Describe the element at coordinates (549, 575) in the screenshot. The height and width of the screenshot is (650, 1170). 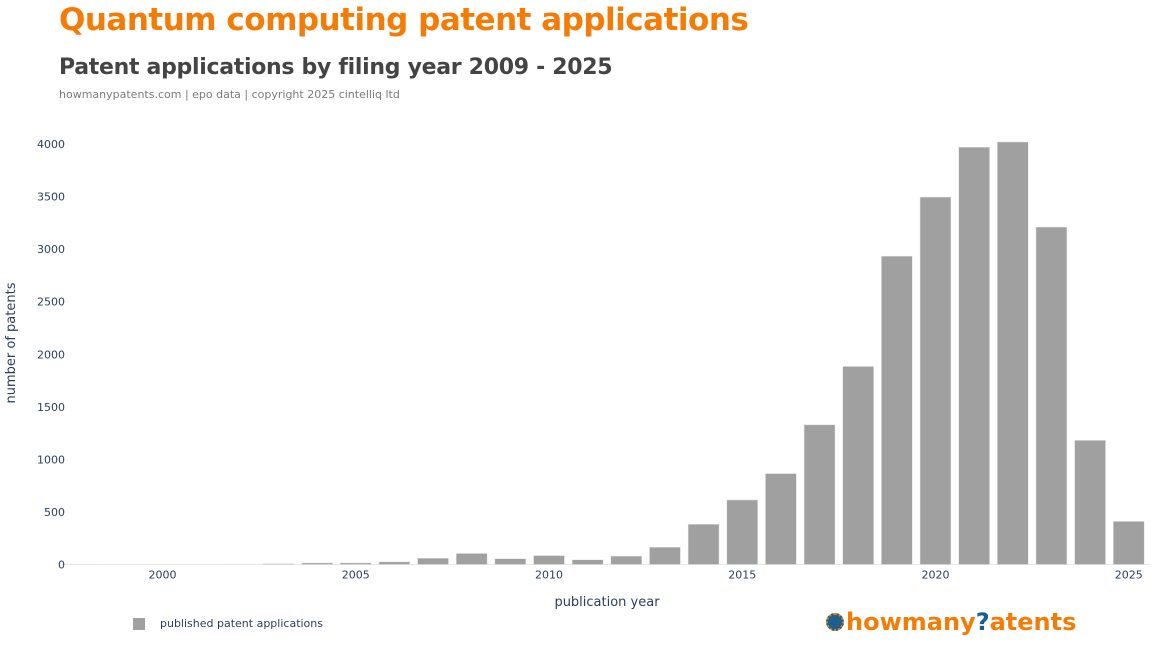
I see `x-tick-label: 2010` at that location.